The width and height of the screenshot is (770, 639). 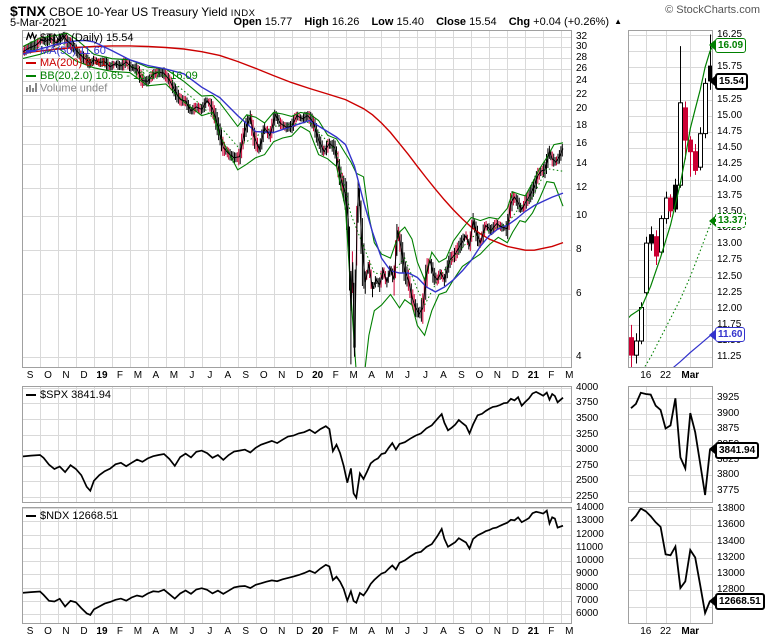 I want to click on quote-change: Chg +0.04 (+0.26%), so click(x=559, y=22).